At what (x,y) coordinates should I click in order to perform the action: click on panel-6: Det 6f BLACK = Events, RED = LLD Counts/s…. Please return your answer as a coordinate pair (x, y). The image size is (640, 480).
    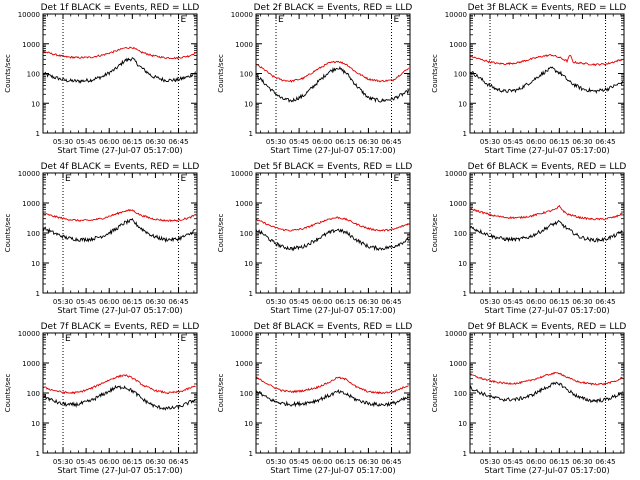
    Looking at the image, I should click on (528, 238).